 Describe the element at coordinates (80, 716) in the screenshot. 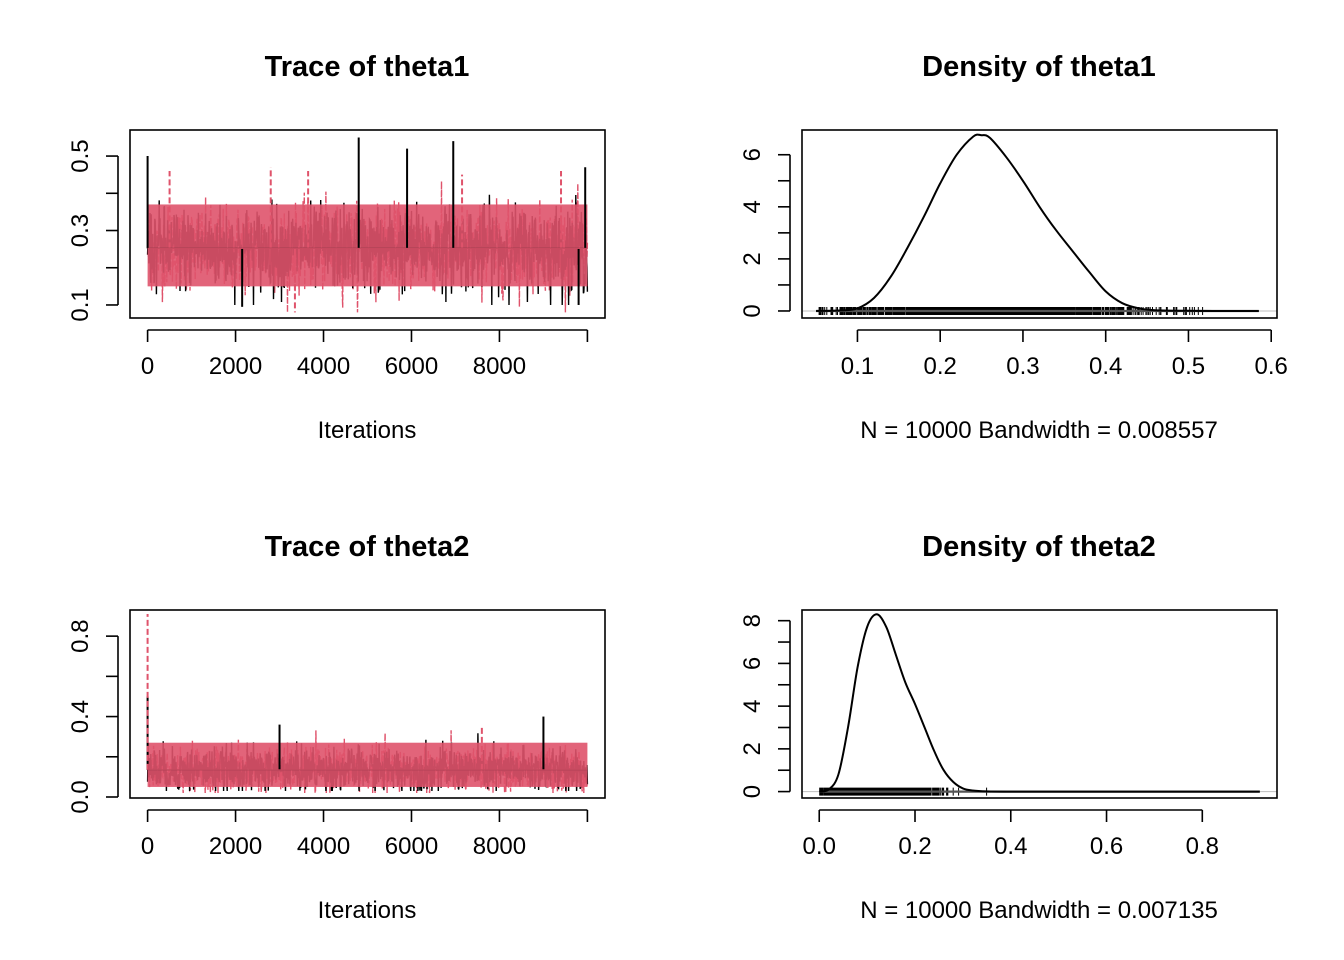

I see `y-tick-label: 0.4` at that location.